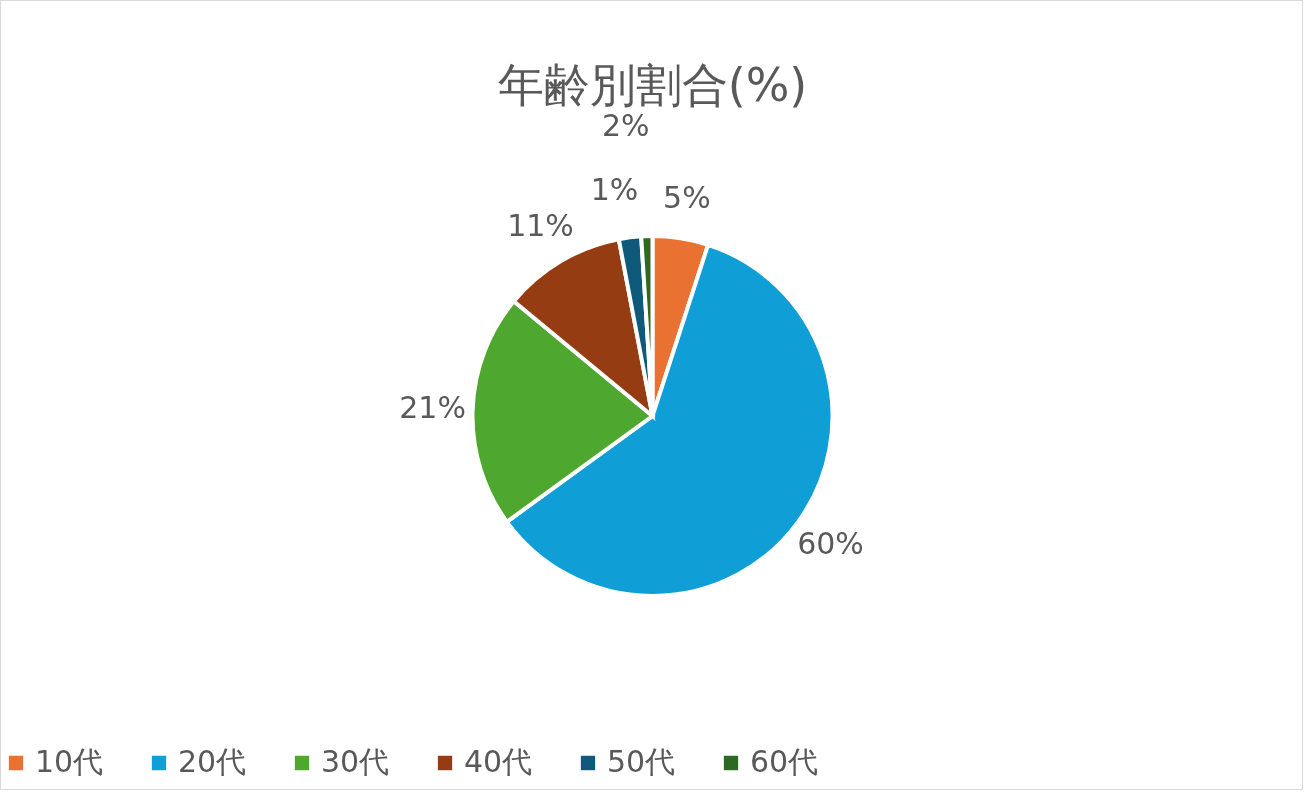 The width and height of the screenshot is (1305, 792). What do you see at coordinates (540, 225) in the screenshot?
I see `data-label: 11%` at bounding box center [540, 225].